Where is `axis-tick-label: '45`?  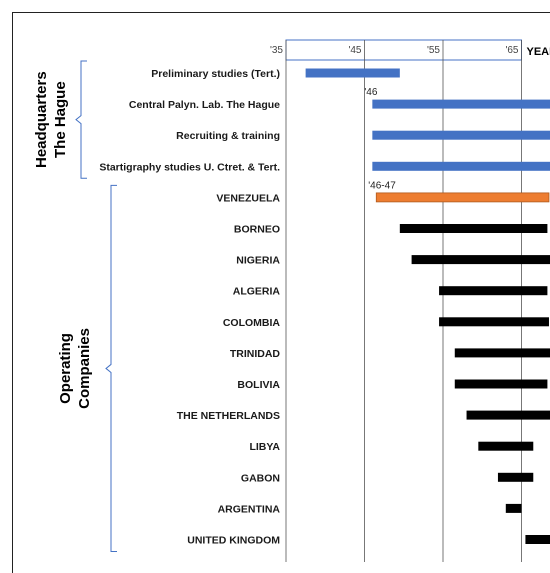
axis-tick-label: '45 is located at coordinates (354, 50).